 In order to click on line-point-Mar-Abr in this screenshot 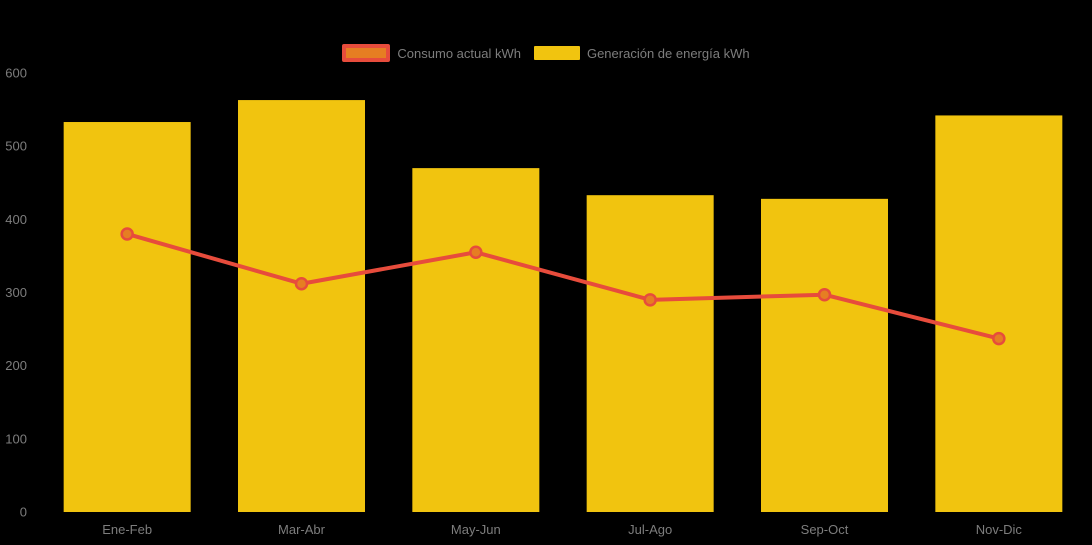, I will do `click(301, 283)`.